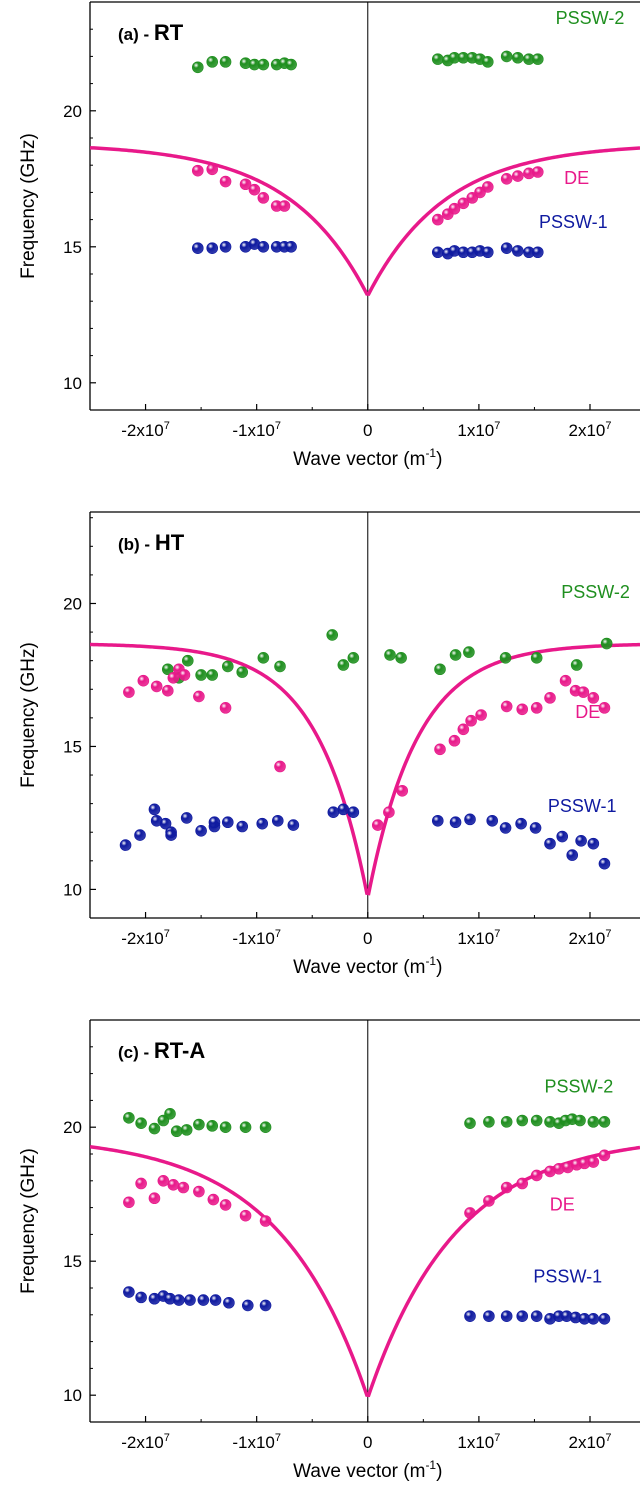  I want to click on y-tick-label: 15, so click(72, 247).